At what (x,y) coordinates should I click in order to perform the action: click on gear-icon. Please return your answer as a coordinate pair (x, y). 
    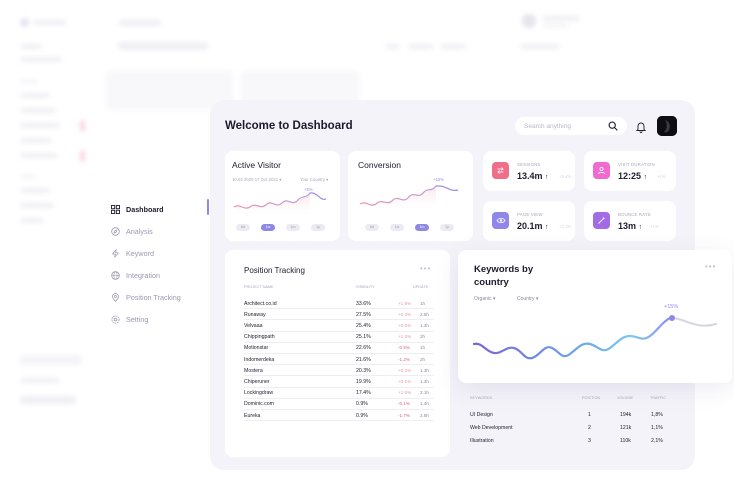
    Looking at the image, I should click on (115, 319).